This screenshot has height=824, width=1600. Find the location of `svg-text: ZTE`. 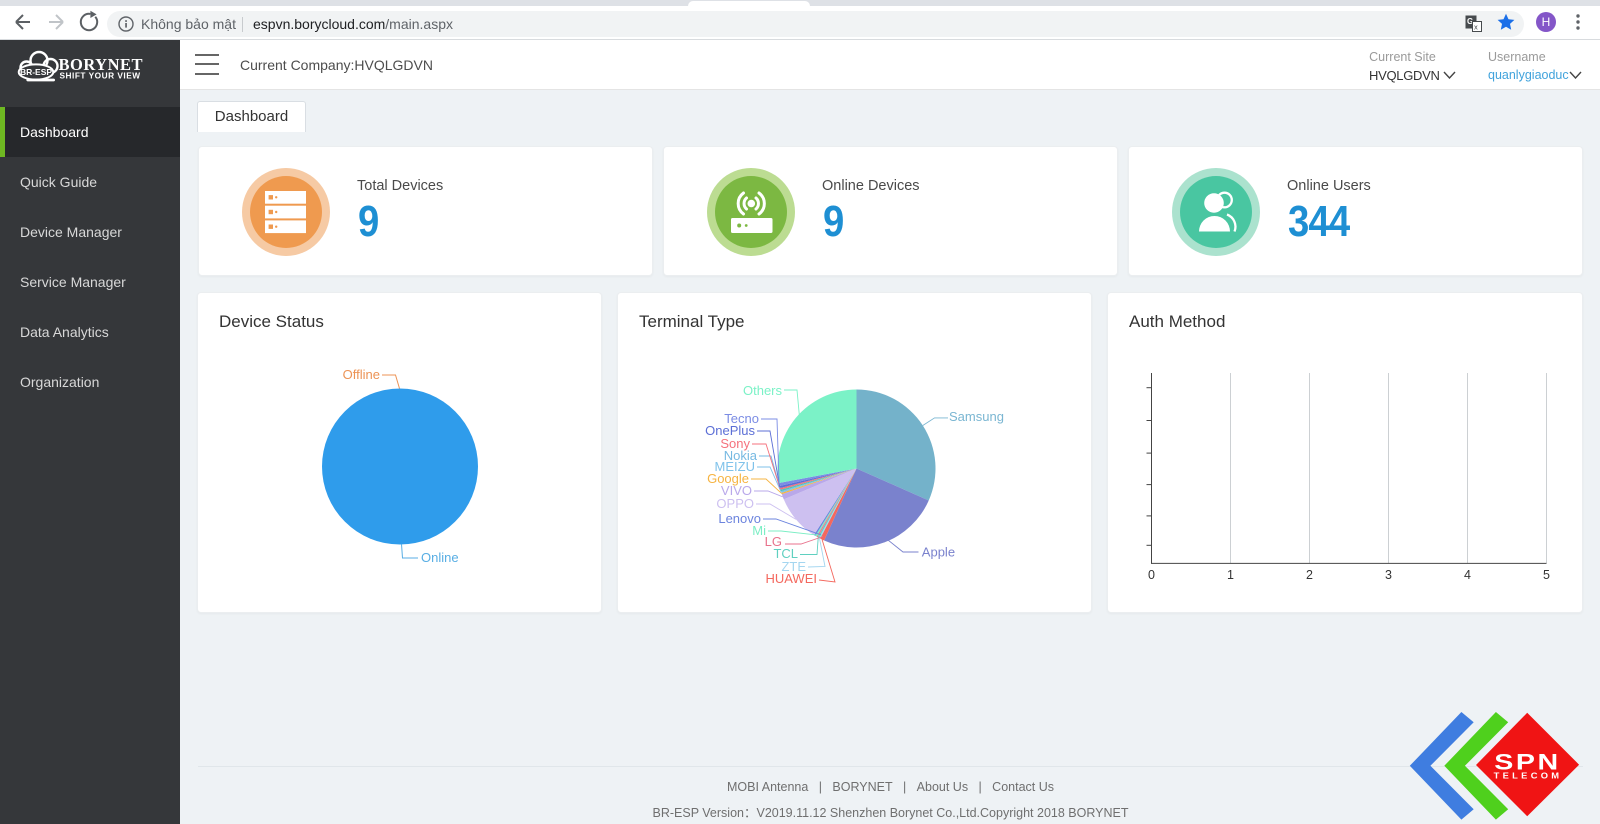

svg-text: ZTE is located at coordinates (793, 566).